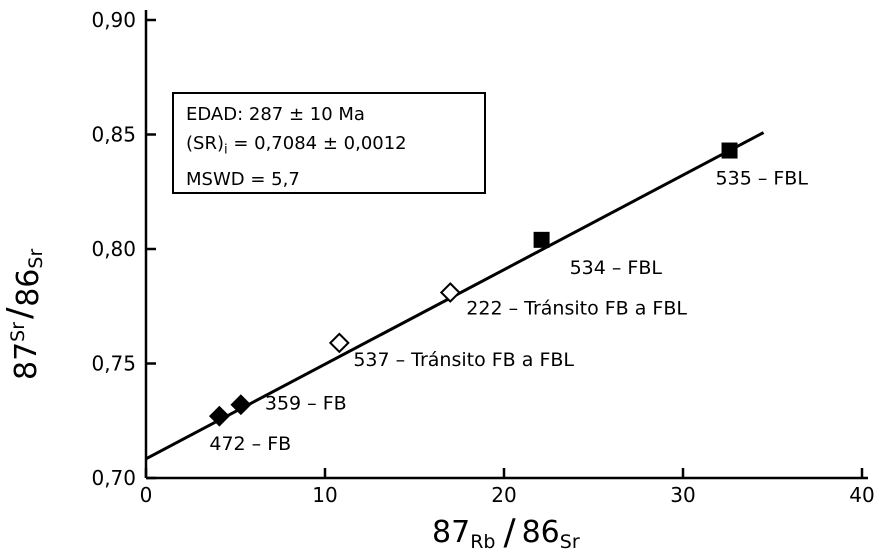 The height and width of the screenshot is (552, 886). I want to click on x-label-sub-a: Rb, so click(482, 541).